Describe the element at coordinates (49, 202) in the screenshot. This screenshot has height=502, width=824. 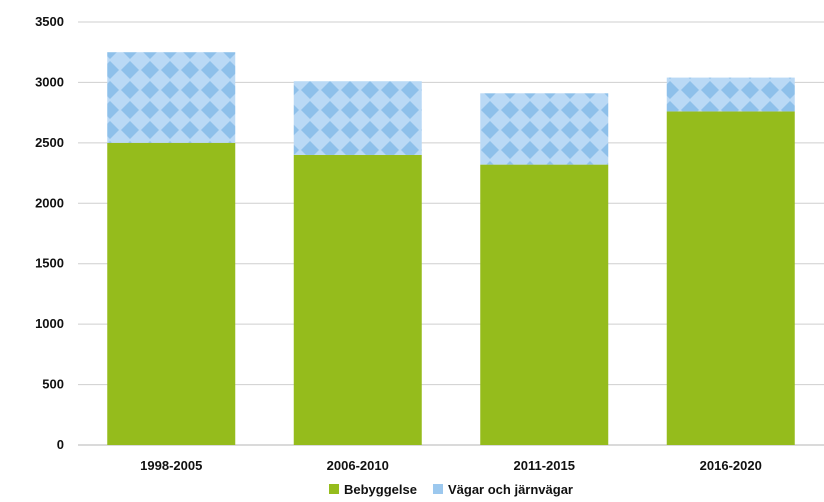
I see `y-tick-label: 2000` at that location.